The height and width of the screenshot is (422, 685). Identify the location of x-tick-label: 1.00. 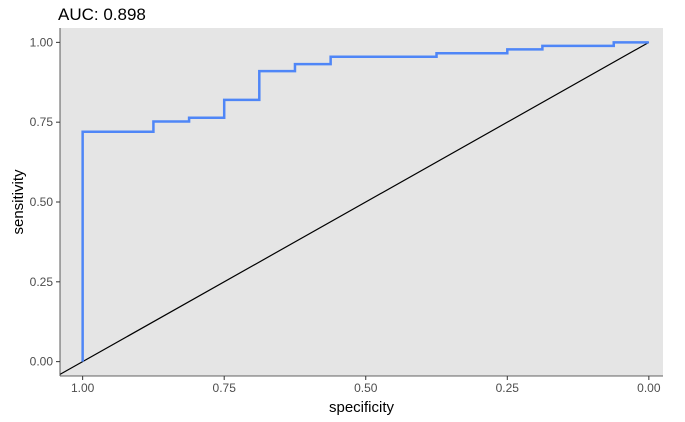
(83, 388).